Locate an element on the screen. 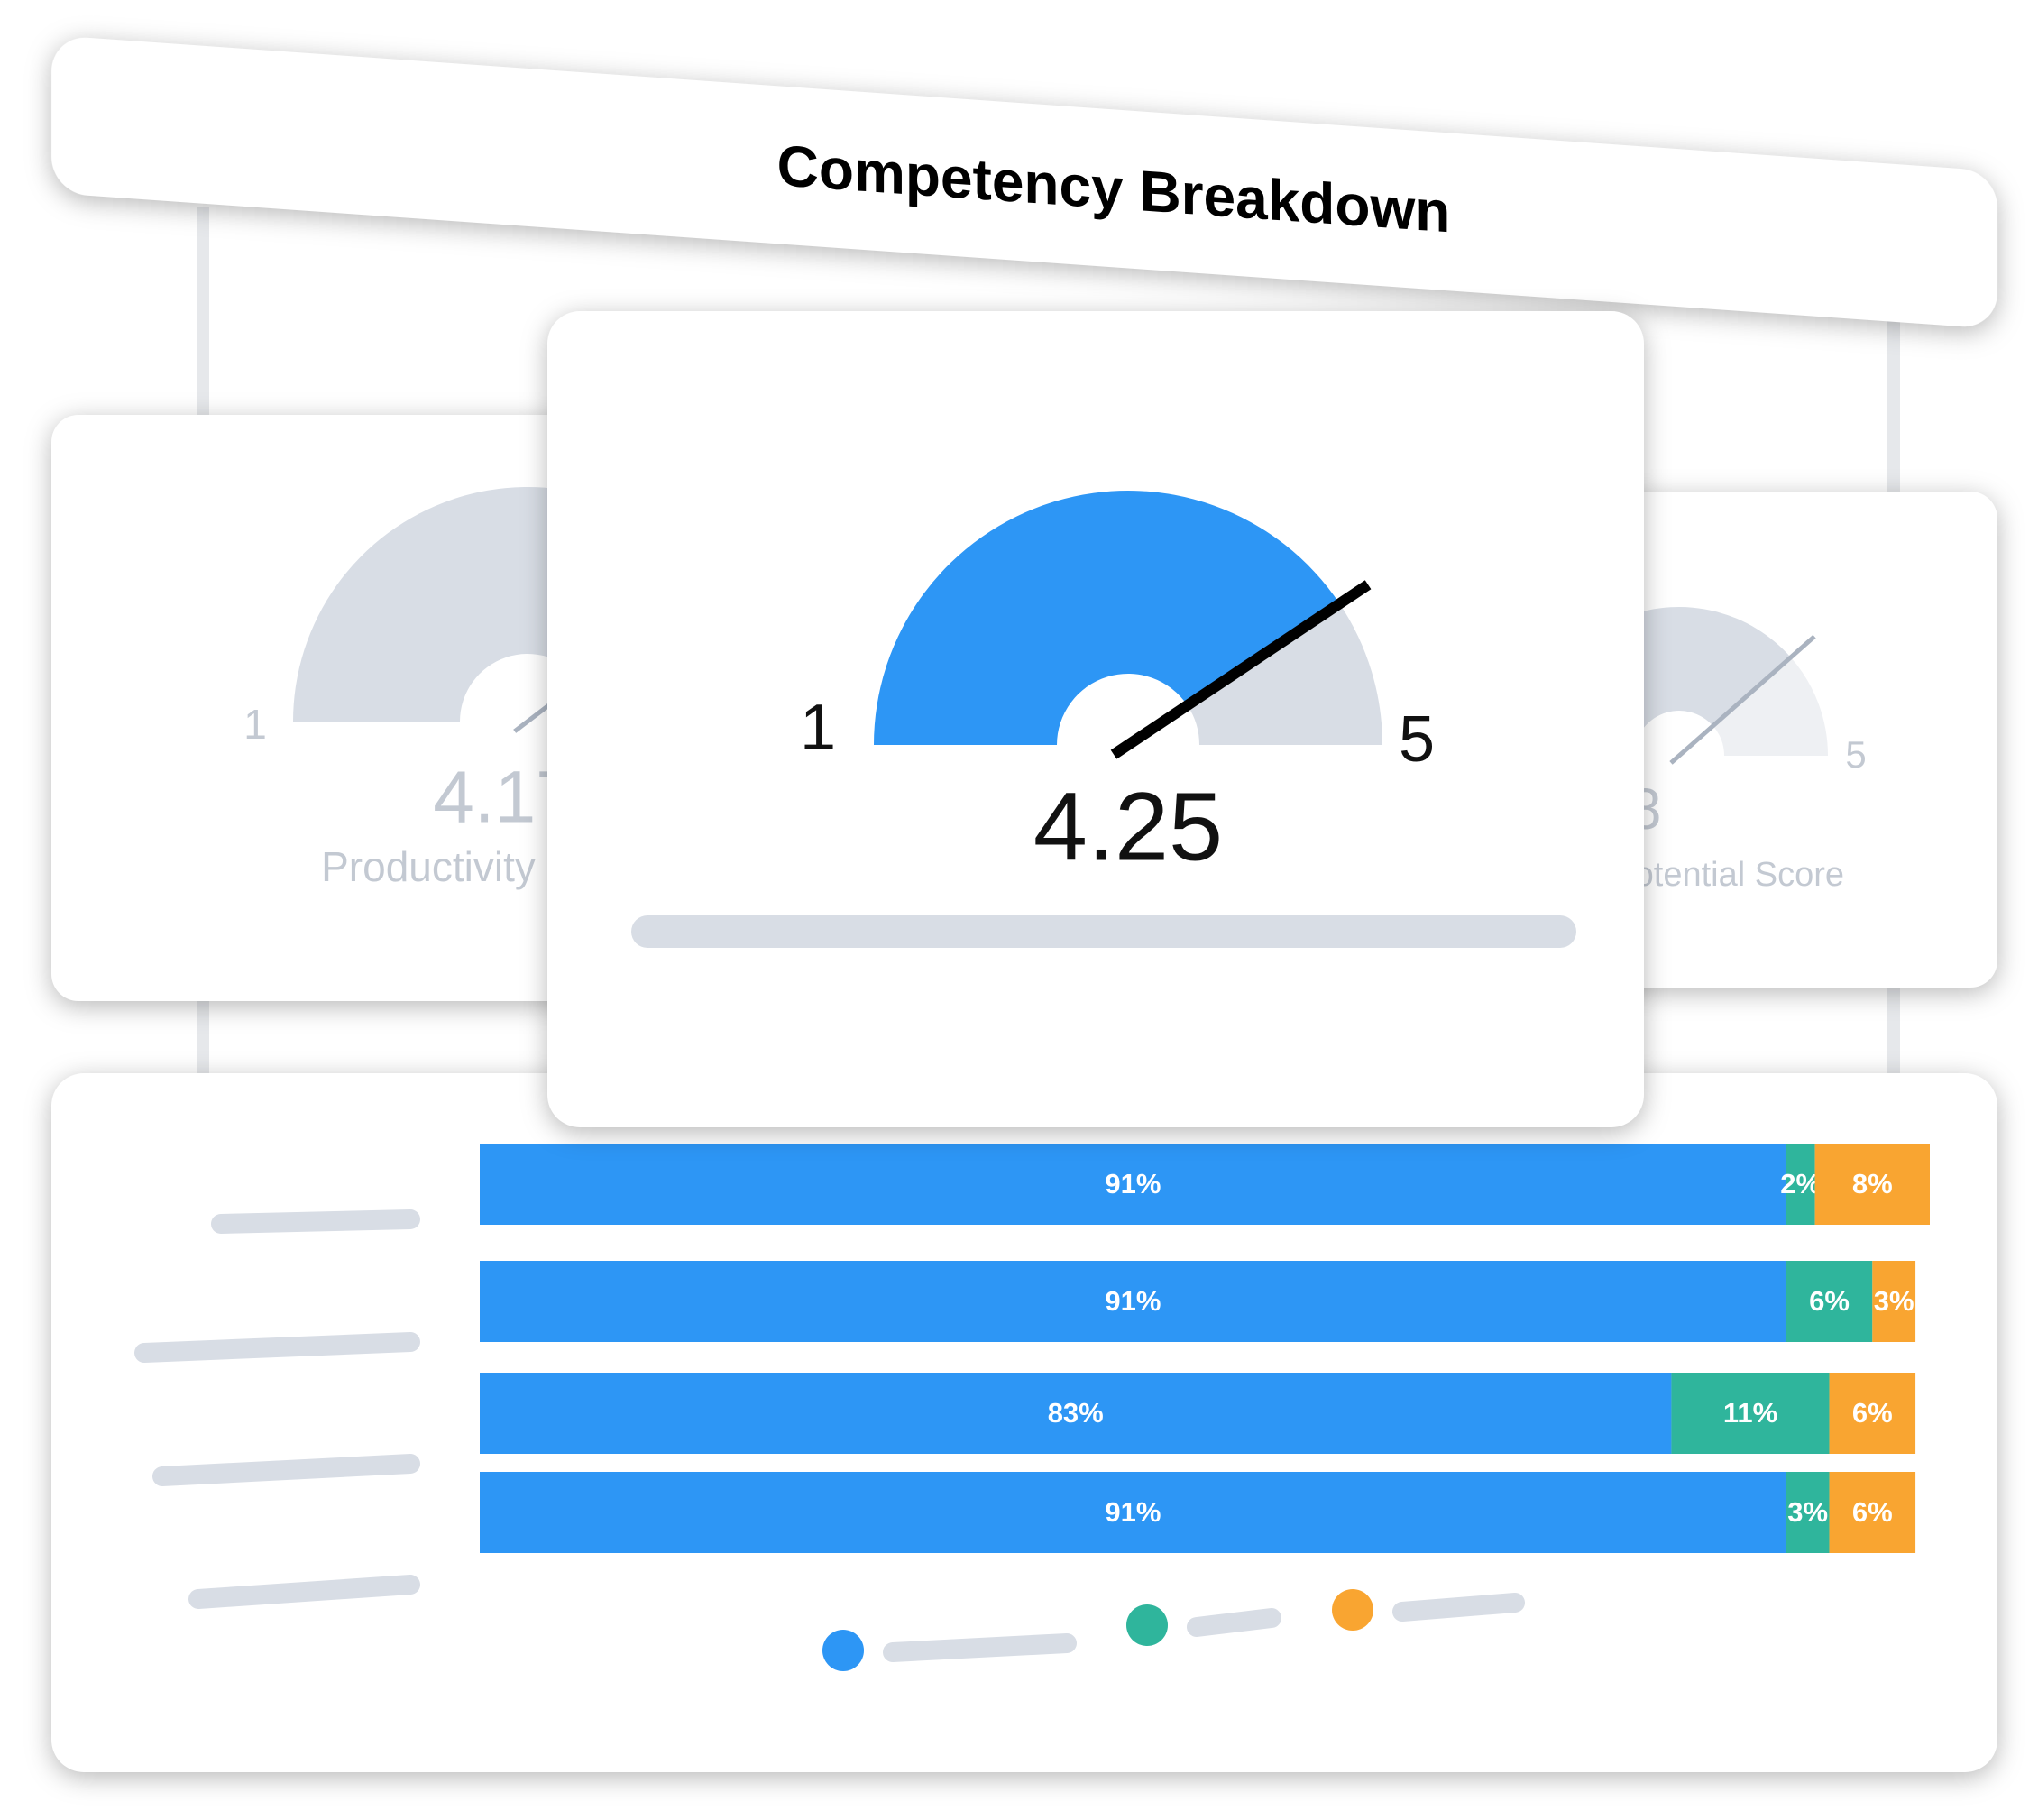 The height and width of the screenshot is (1820, 2029). bar-label: 11% is located at coordinates (1750, 1413).